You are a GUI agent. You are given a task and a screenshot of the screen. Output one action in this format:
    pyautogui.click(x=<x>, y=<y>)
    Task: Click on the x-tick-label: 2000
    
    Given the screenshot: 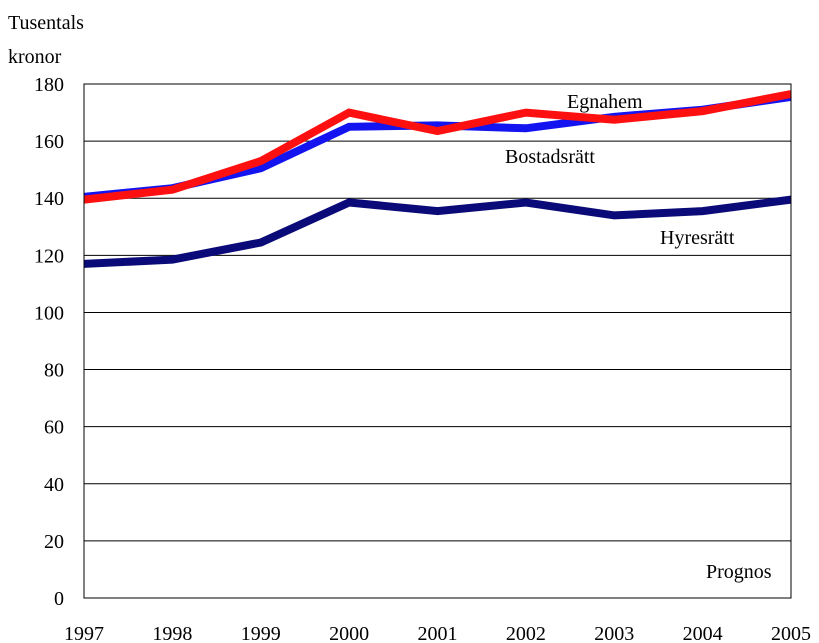 What is the action you would take?
    pyautogui.click(x=349, y=633)
    